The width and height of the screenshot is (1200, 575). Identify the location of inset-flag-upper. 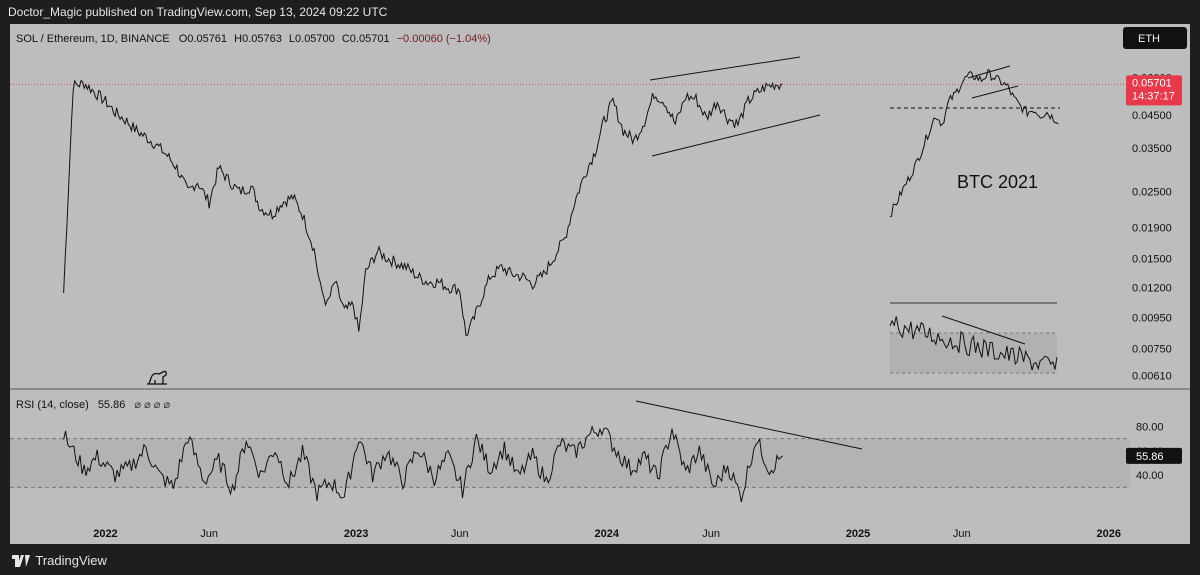
(989, 72).